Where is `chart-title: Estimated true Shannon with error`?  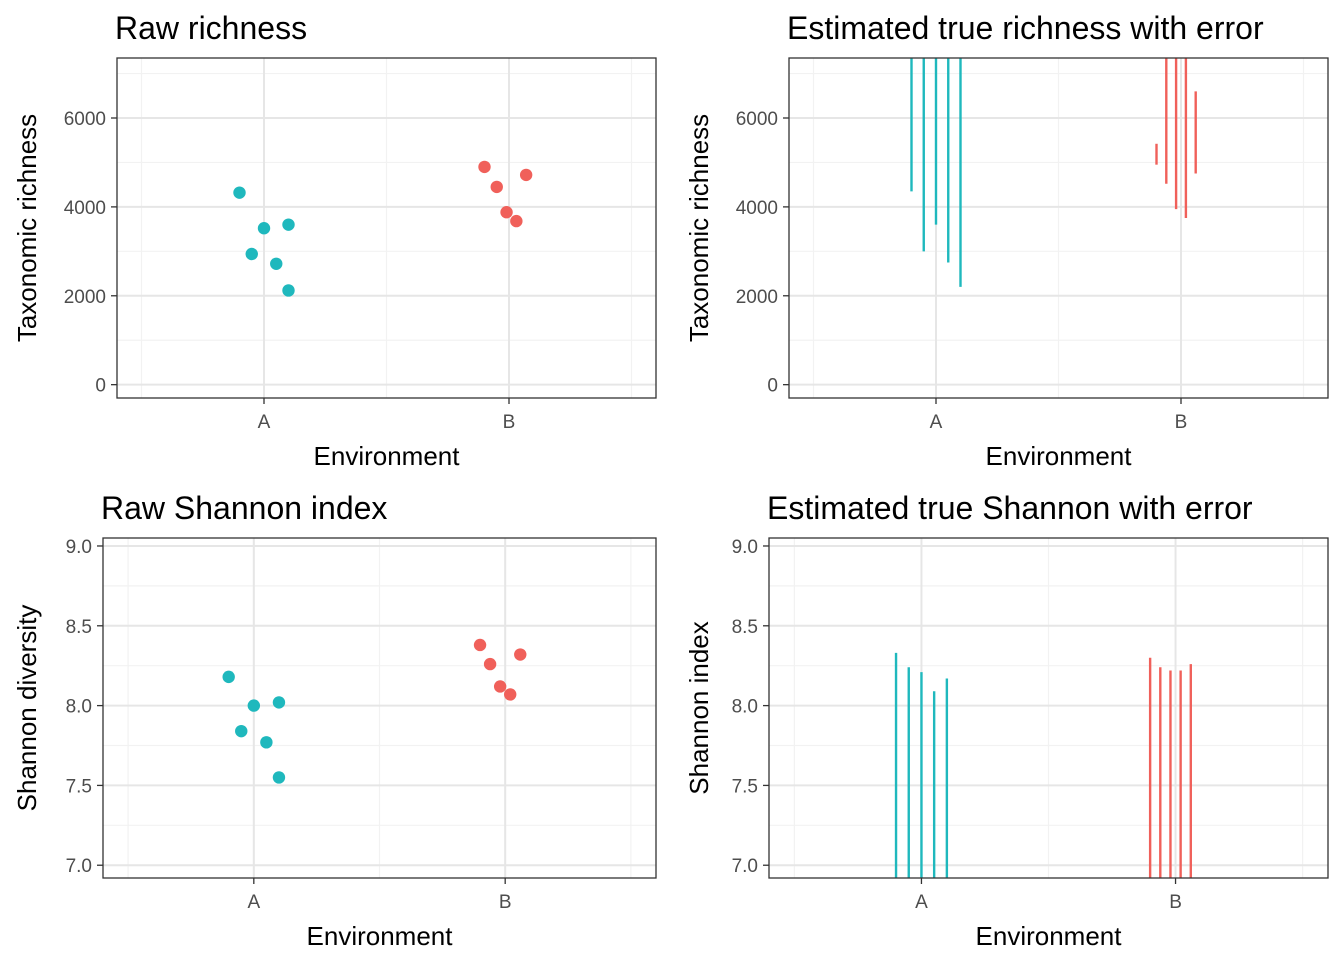 chart-title: Estimated true Shannon with error is located at coordinates (1010, 508).